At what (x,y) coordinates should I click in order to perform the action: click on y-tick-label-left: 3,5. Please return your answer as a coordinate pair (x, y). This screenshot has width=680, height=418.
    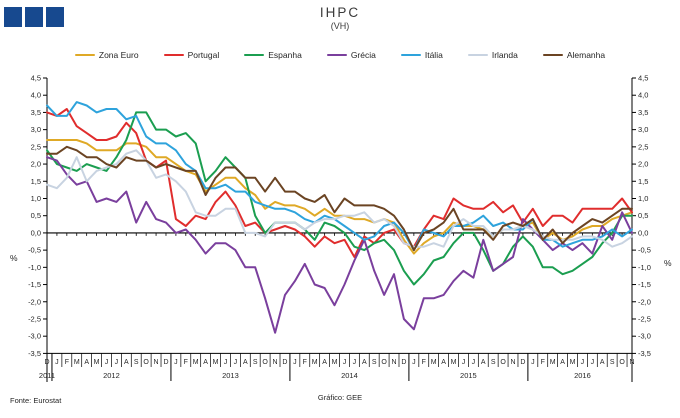
    Looking at the image, I should click on (36, 112).